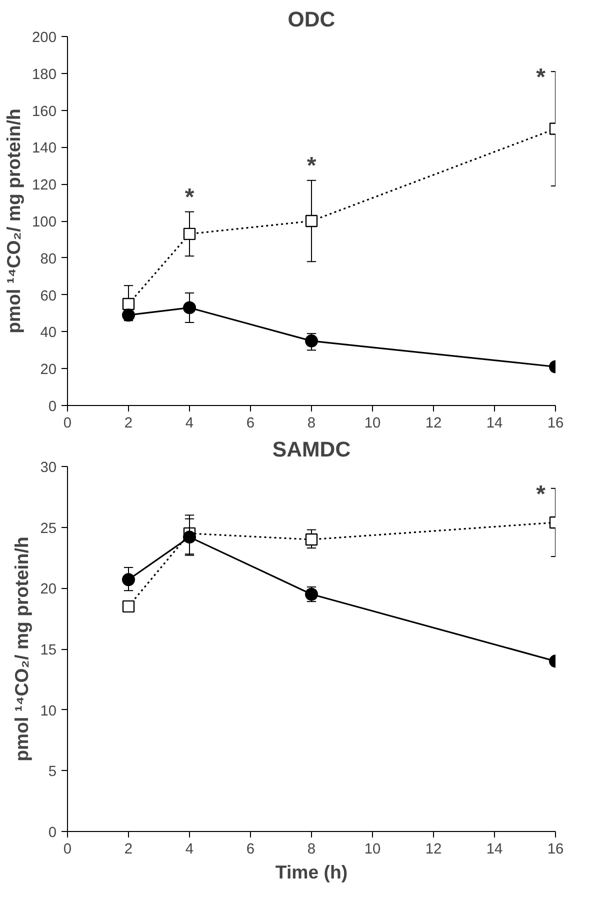  What do you see at coordinates (48, 259) in the screenshot?
I see `y-tick-label: 80` at bounding box center [48, 259].